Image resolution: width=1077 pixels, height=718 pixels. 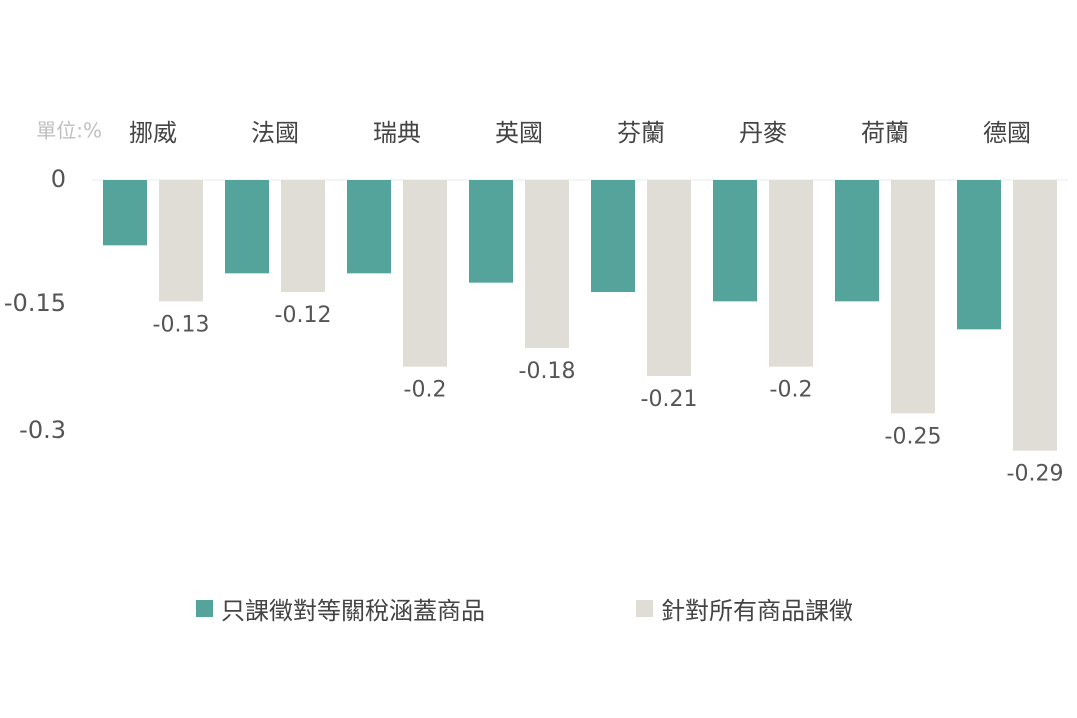 What do you see at coordinates (1007, 133) in the screenshot?
I see `category-label: 德國` at bounding box center [1007, 133].